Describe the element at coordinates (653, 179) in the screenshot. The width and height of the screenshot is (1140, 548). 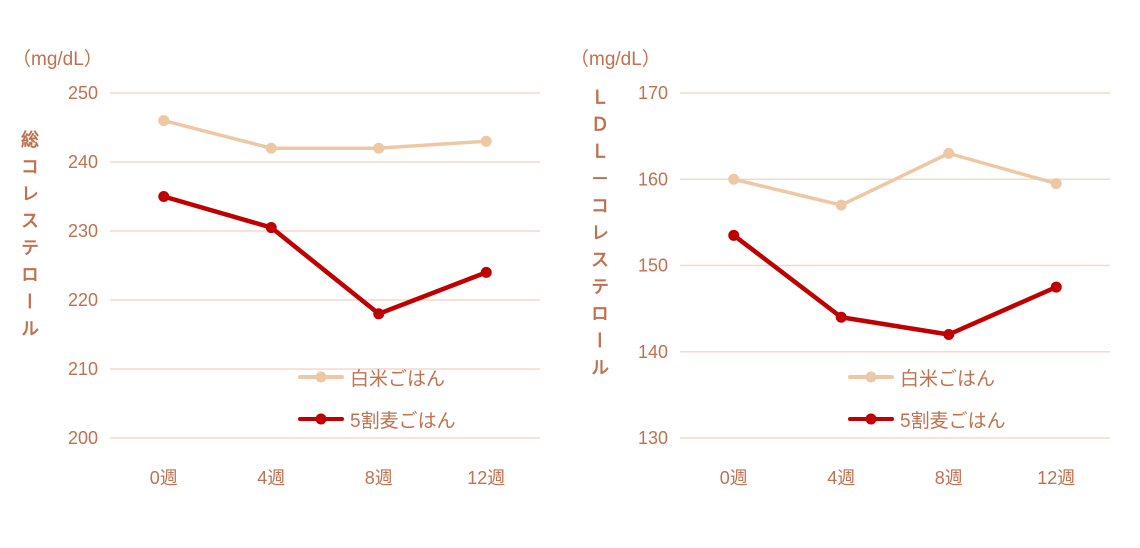
I see `y-tick-label: 160` at that location.